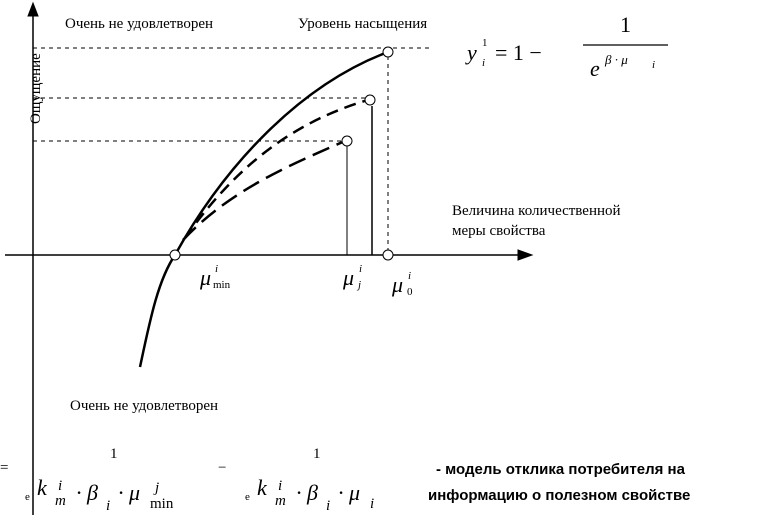  I want to click on axis-label: меры свойства, so click(499, 231).